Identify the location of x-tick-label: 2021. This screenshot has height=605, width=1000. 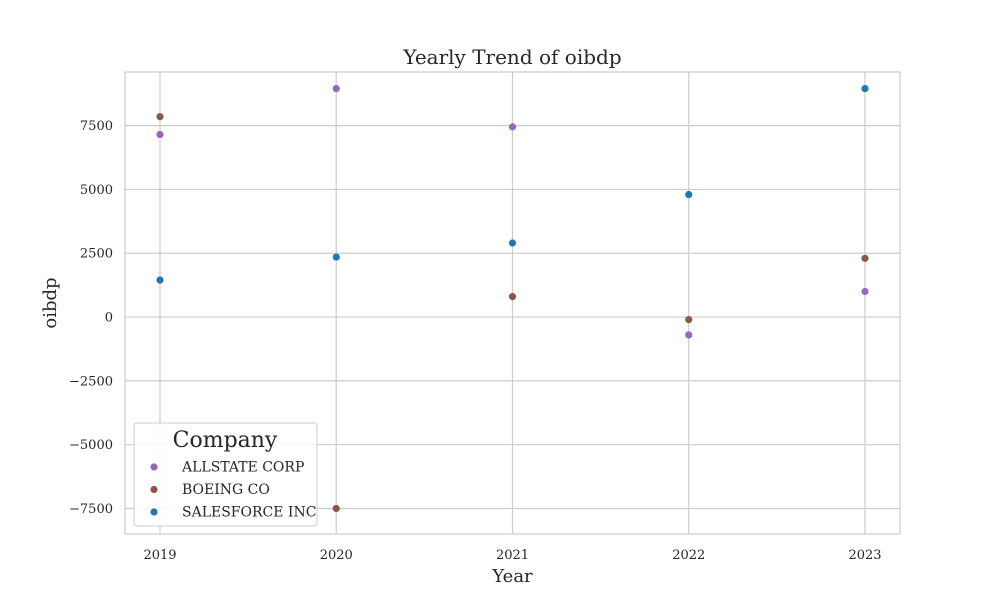
(512, 555).